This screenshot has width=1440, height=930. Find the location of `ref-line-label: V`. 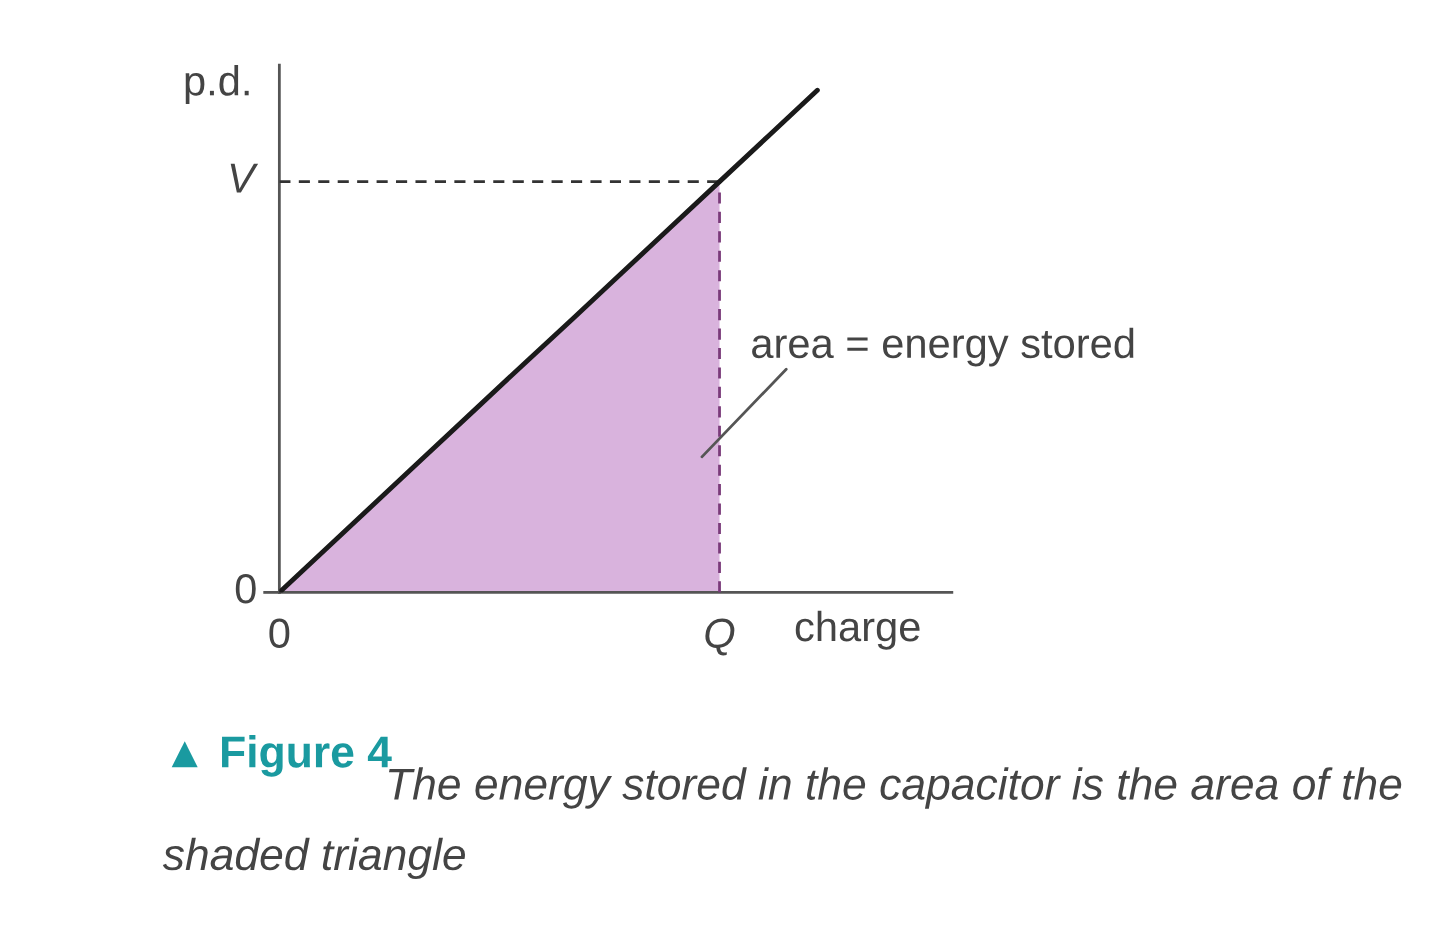

ref-line-label: V is located at coordinates (244, 178).